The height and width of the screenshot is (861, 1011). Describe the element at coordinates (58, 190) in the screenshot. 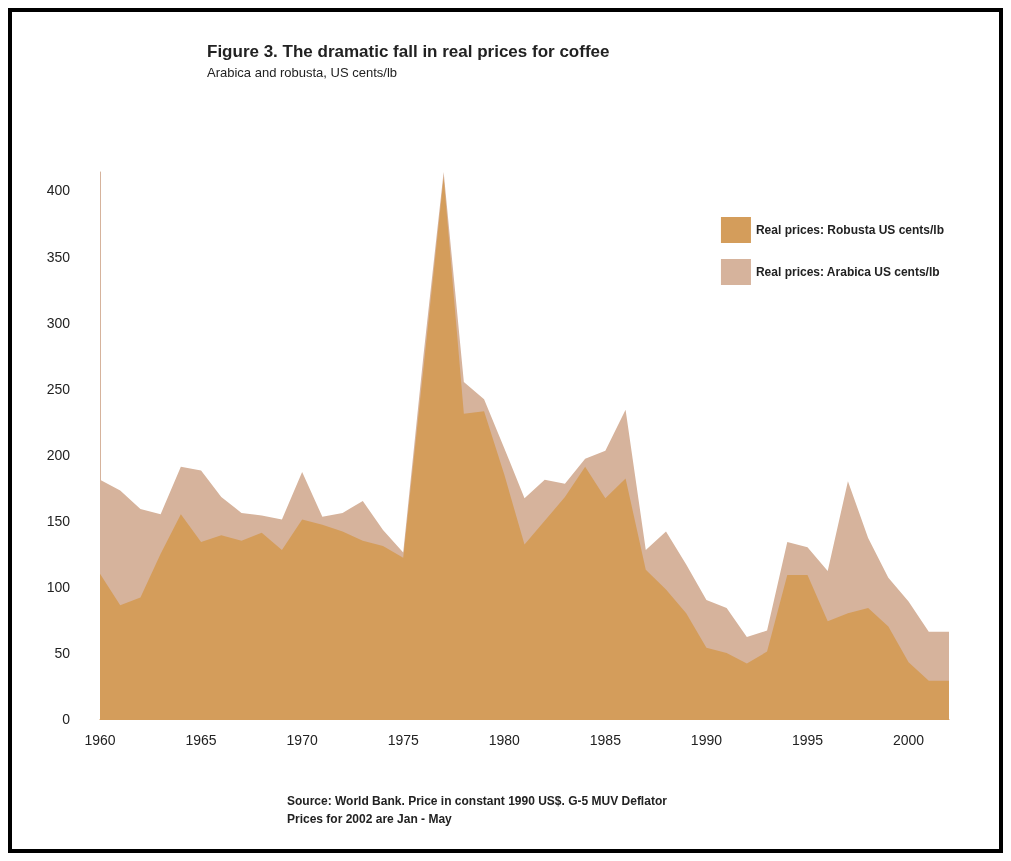

I see `y-tick-label: 400` at that location.